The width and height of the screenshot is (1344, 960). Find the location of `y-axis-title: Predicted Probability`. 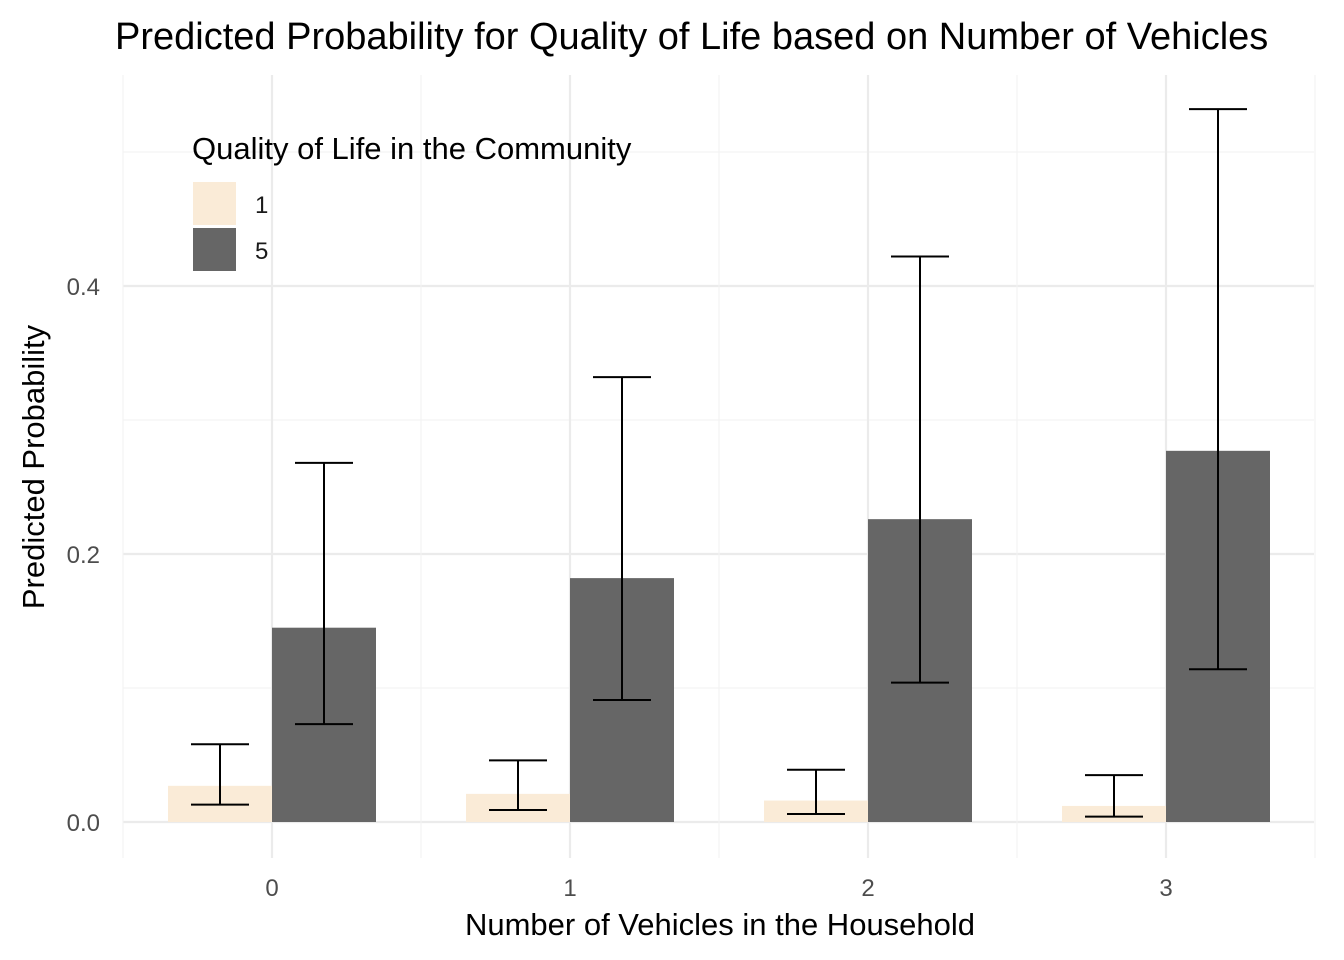

y-axis-title: Predicted Probability is located at coordinates (33, 466).